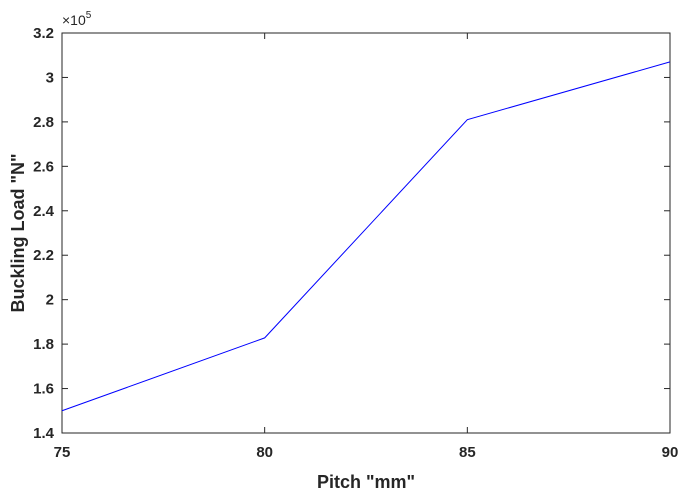 The width and height of the screenshot is (680, 493). Describe the element at coordinates (43, 344) in the screenshot. I see `y-tick-label: 1.8` at that location.